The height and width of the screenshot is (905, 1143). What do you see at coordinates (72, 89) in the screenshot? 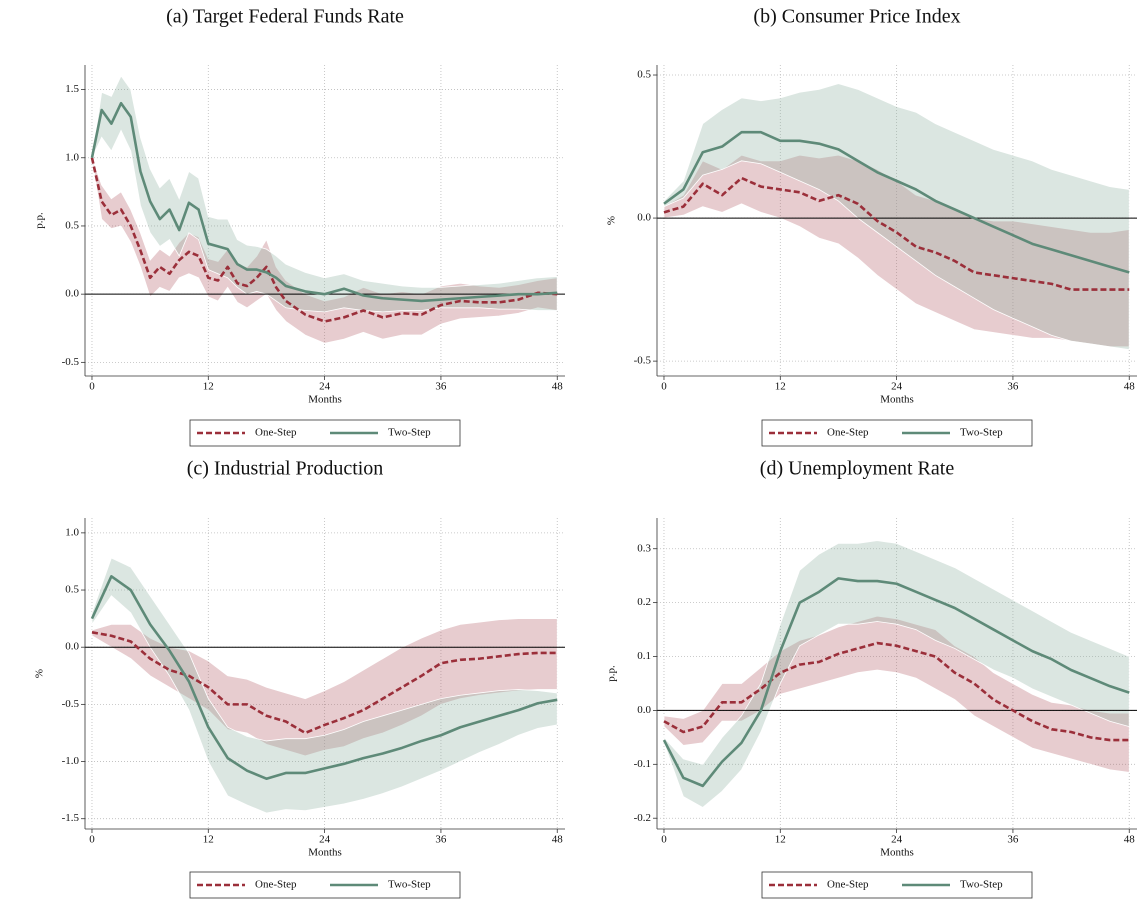
I see `y-tick-label: 1.5` at bounding box center [72, 89].